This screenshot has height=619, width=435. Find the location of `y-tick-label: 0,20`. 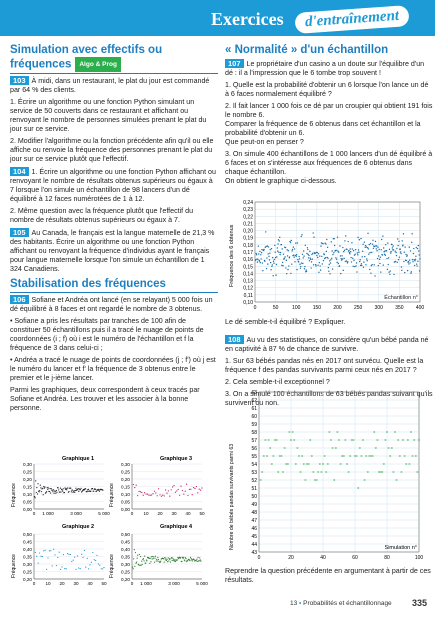

y-tick-label: 0,20 is located at coordinates (27, 479).